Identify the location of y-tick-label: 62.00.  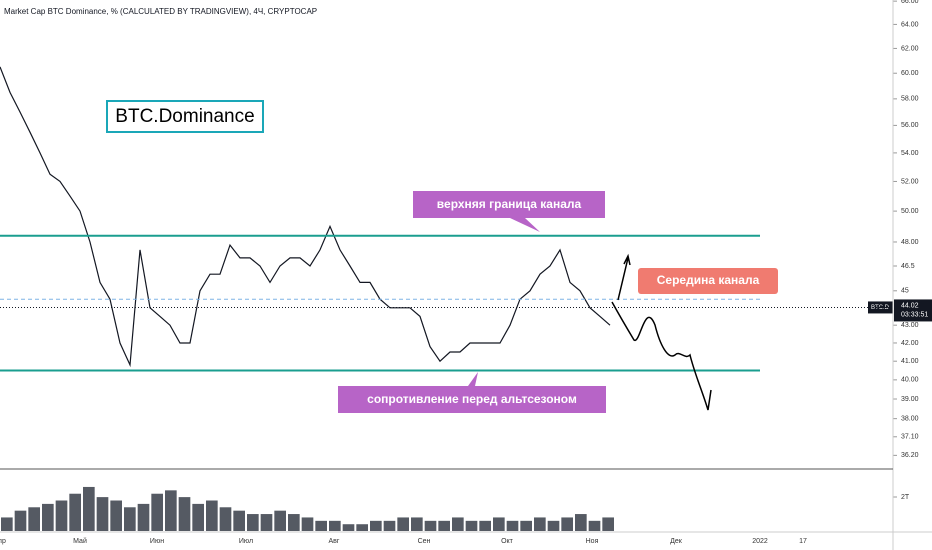
(910, 48).